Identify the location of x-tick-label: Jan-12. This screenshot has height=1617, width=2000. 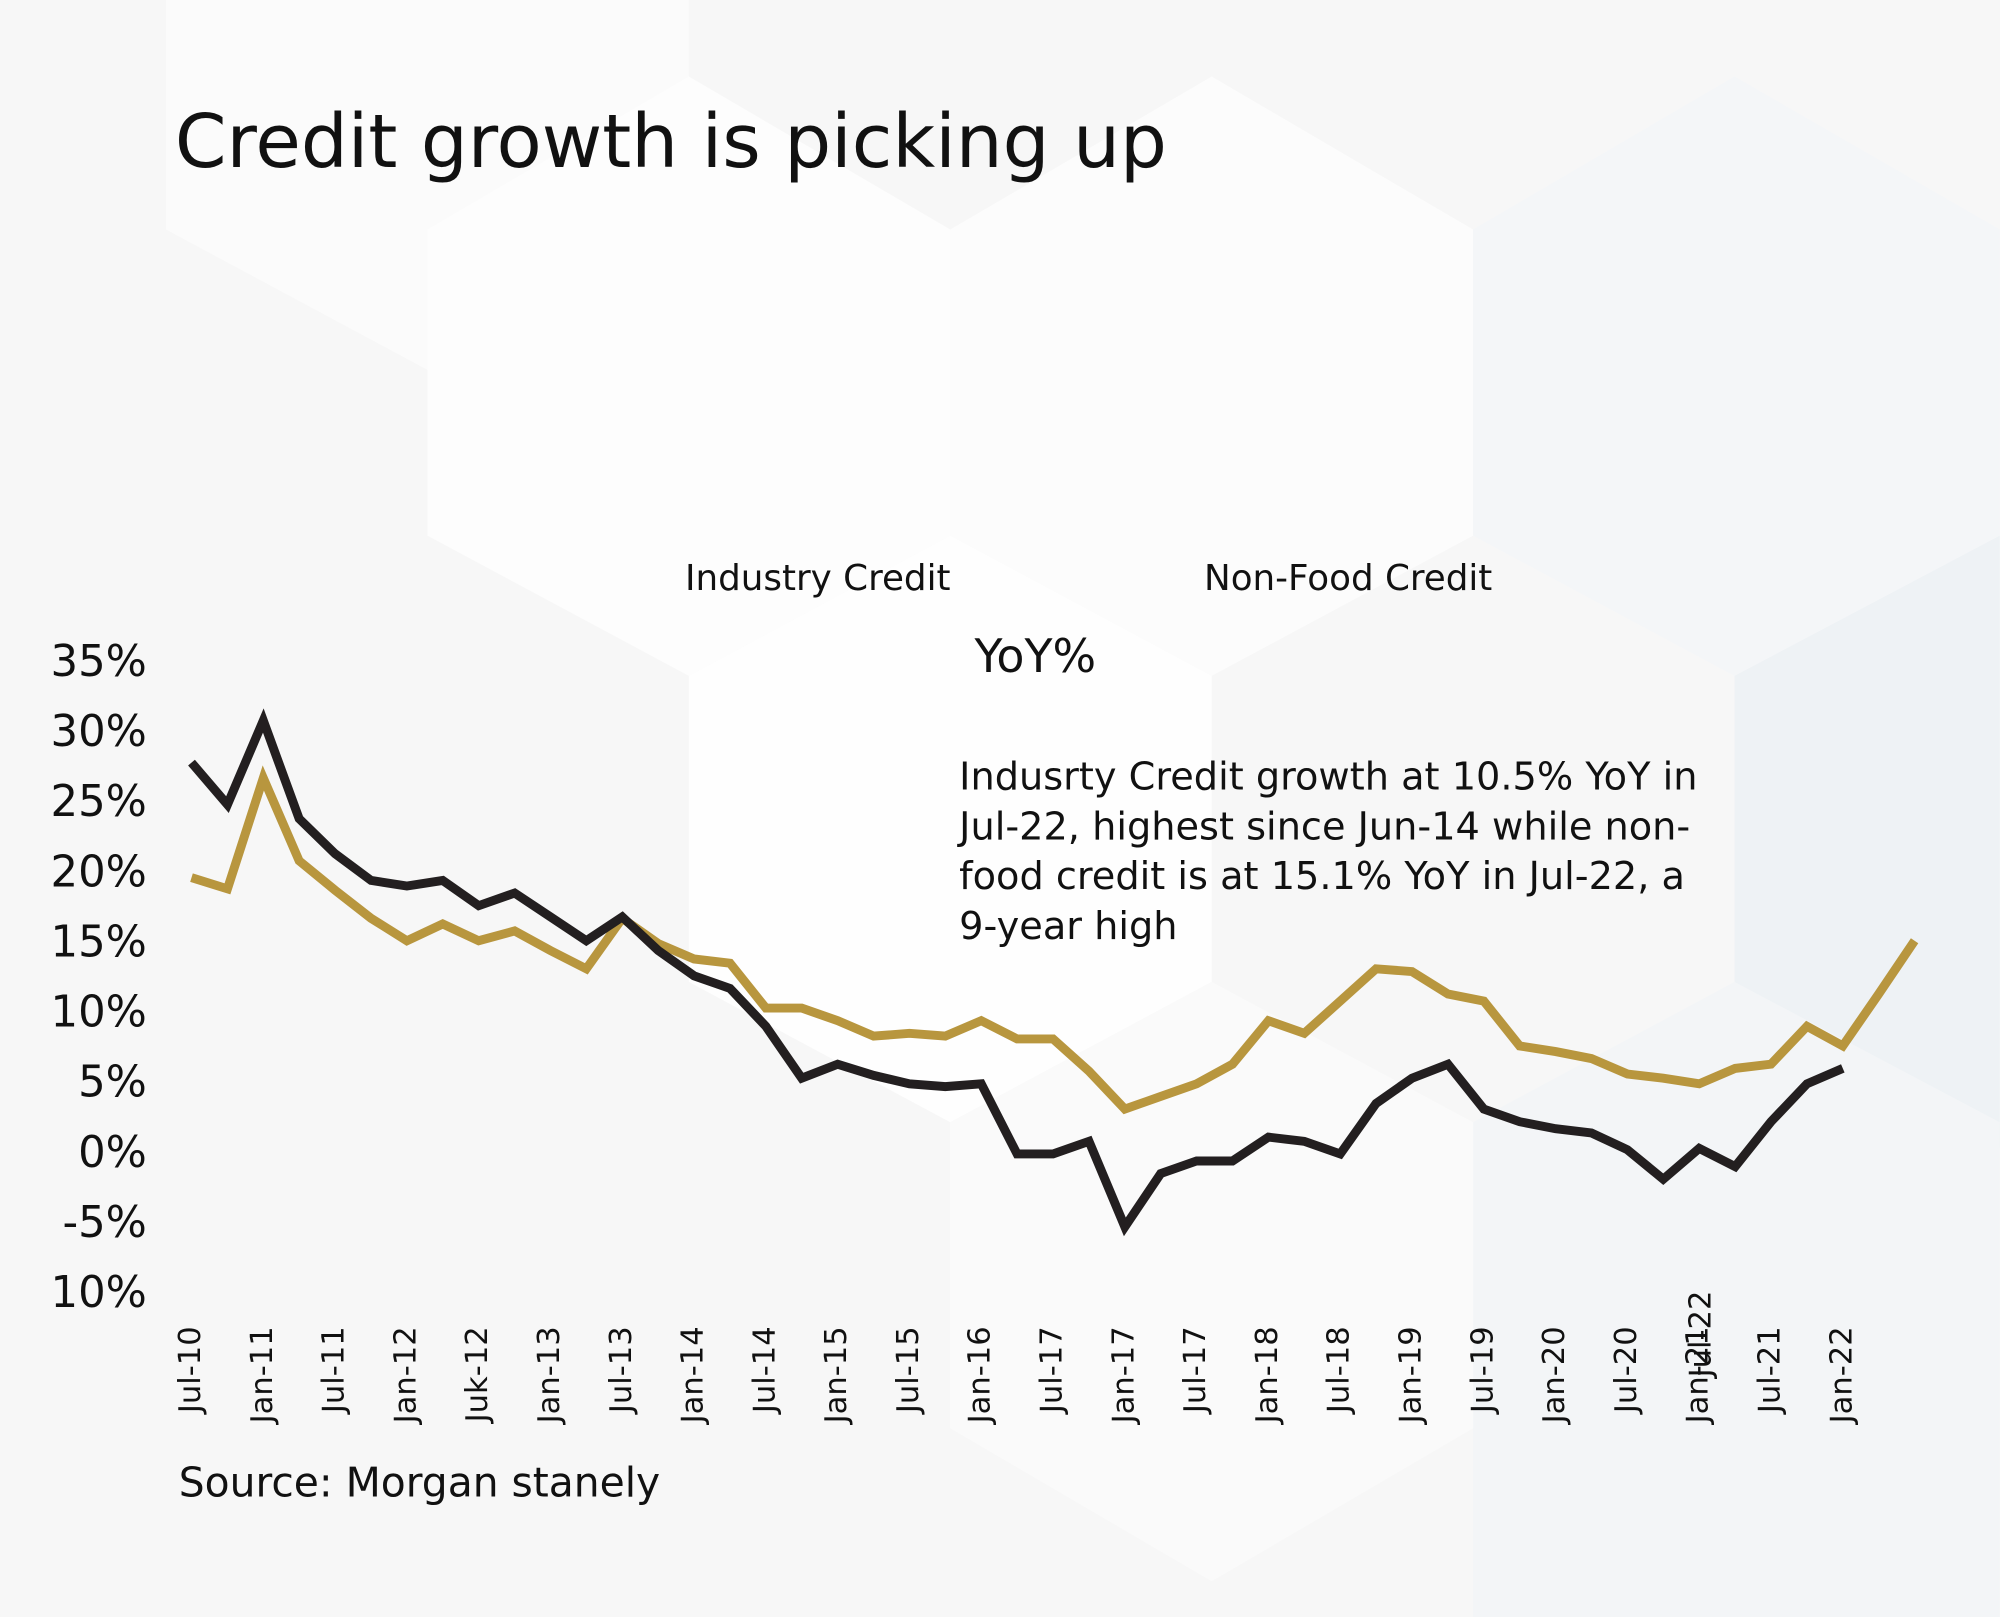
(405, 1375).